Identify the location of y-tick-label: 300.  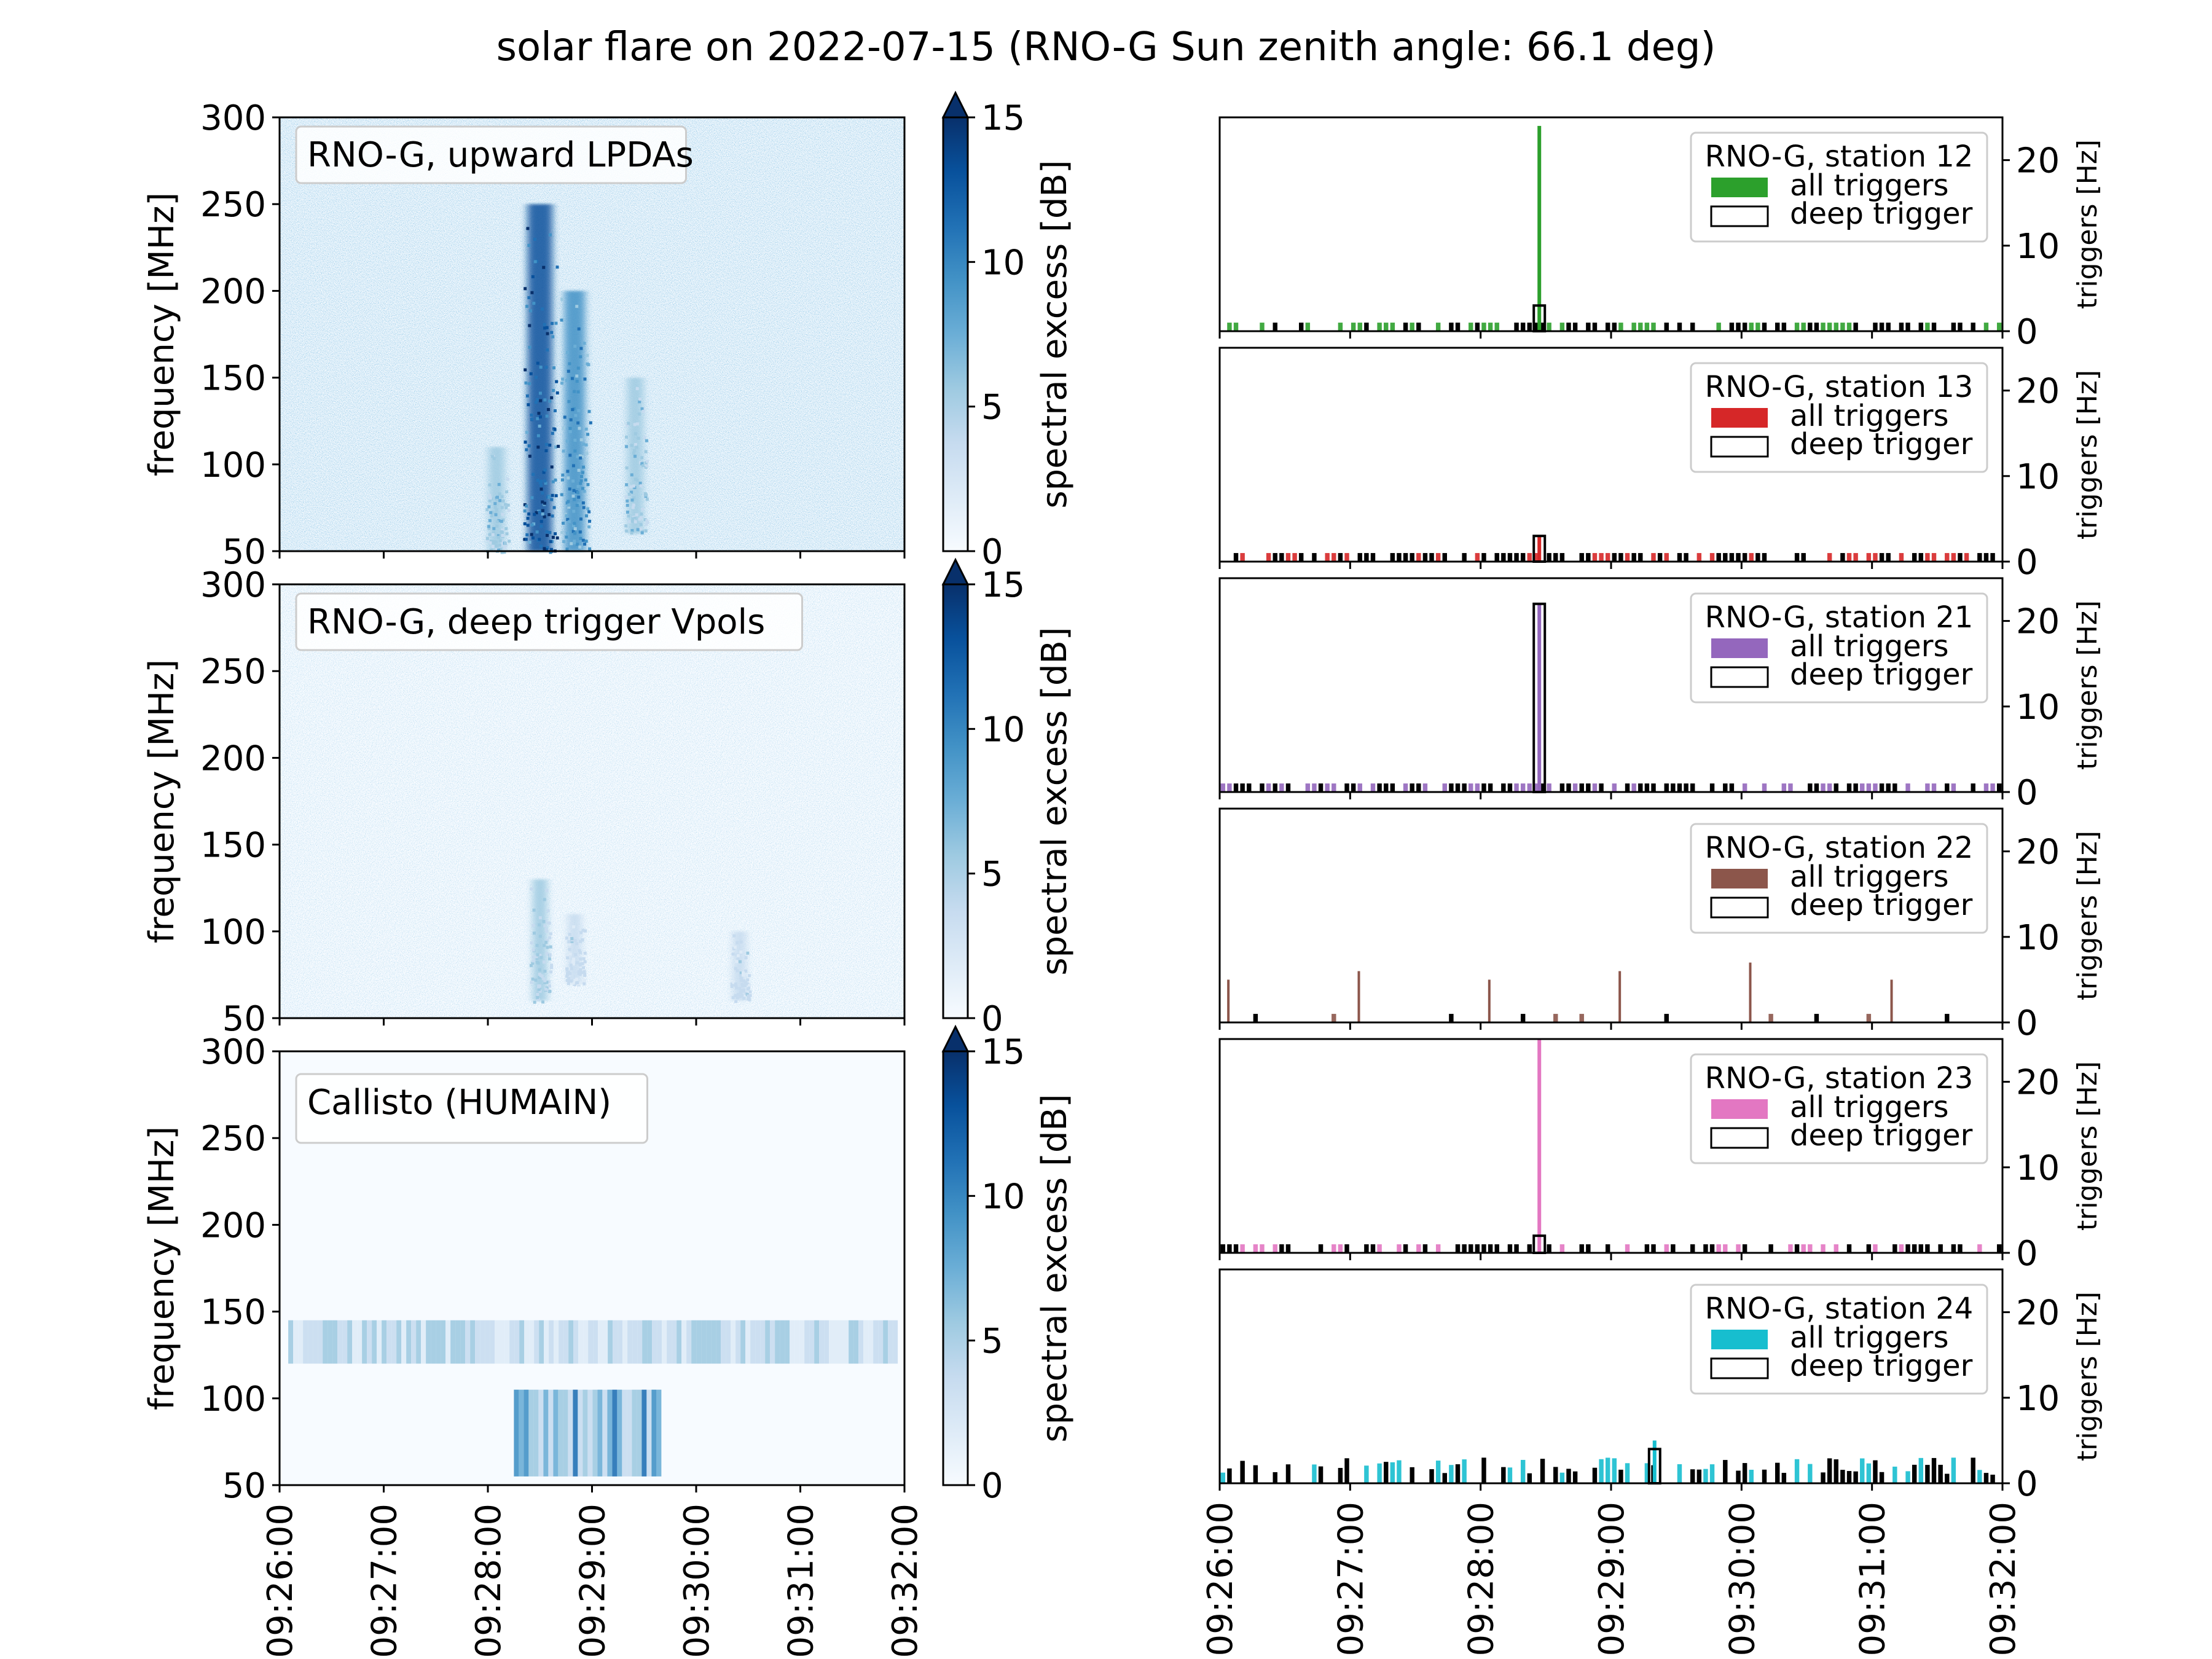
(233, 585).